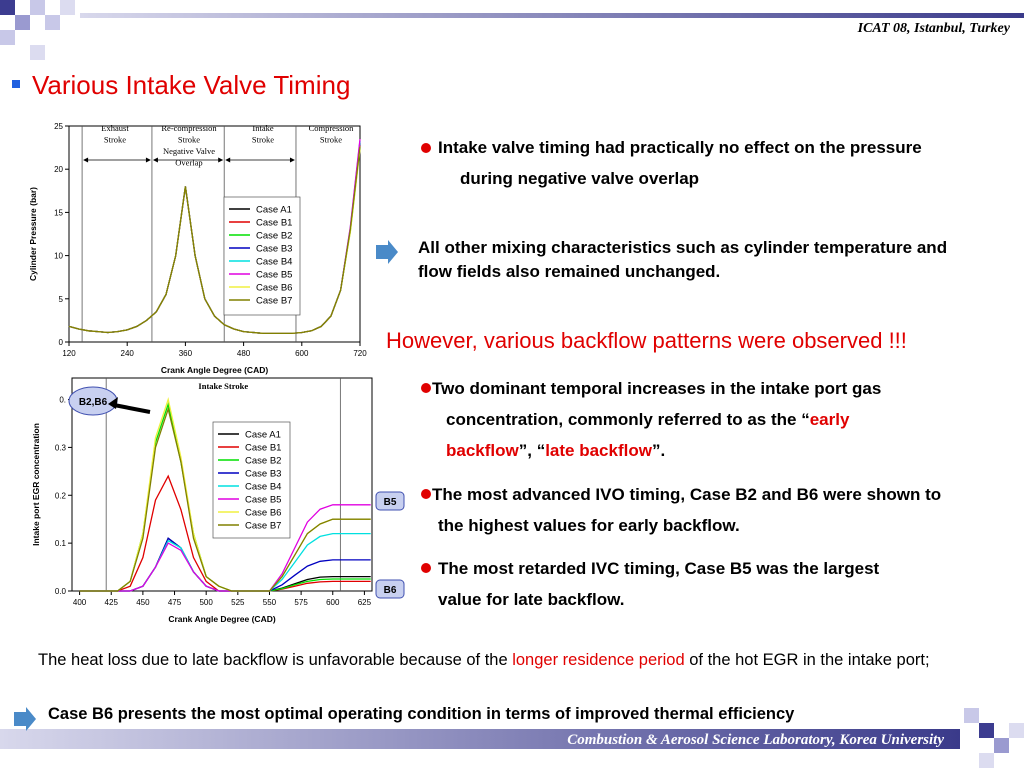 The height and width of the screenshot is (768, 1024). What do you see at coordinates (58, 212) in the screenshot?
I see `y-tick-label: 15` at bounding box center [58, 212].